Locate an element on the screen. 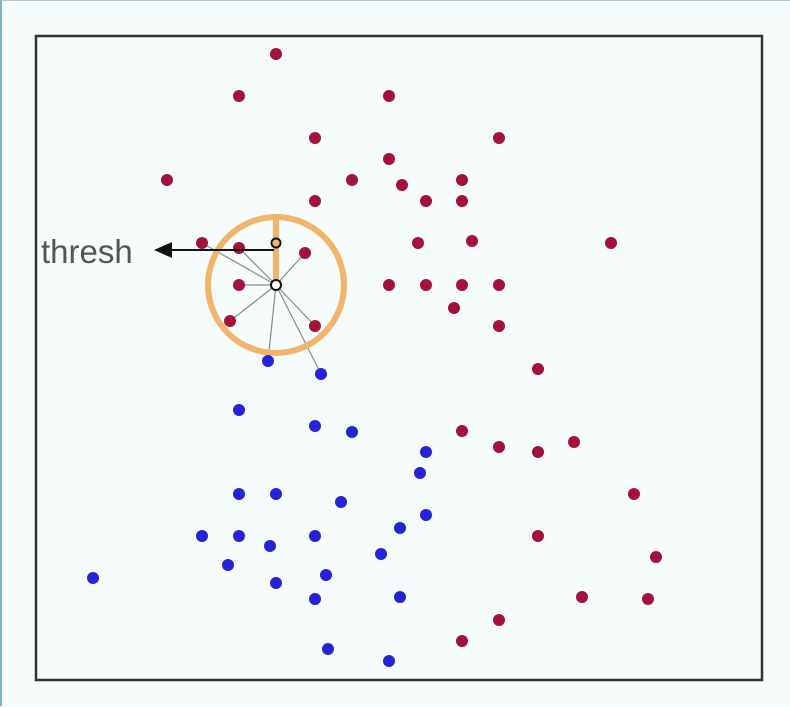 The image size is (790, 707). threshold-circle-group is located at coordinates (276, 285).